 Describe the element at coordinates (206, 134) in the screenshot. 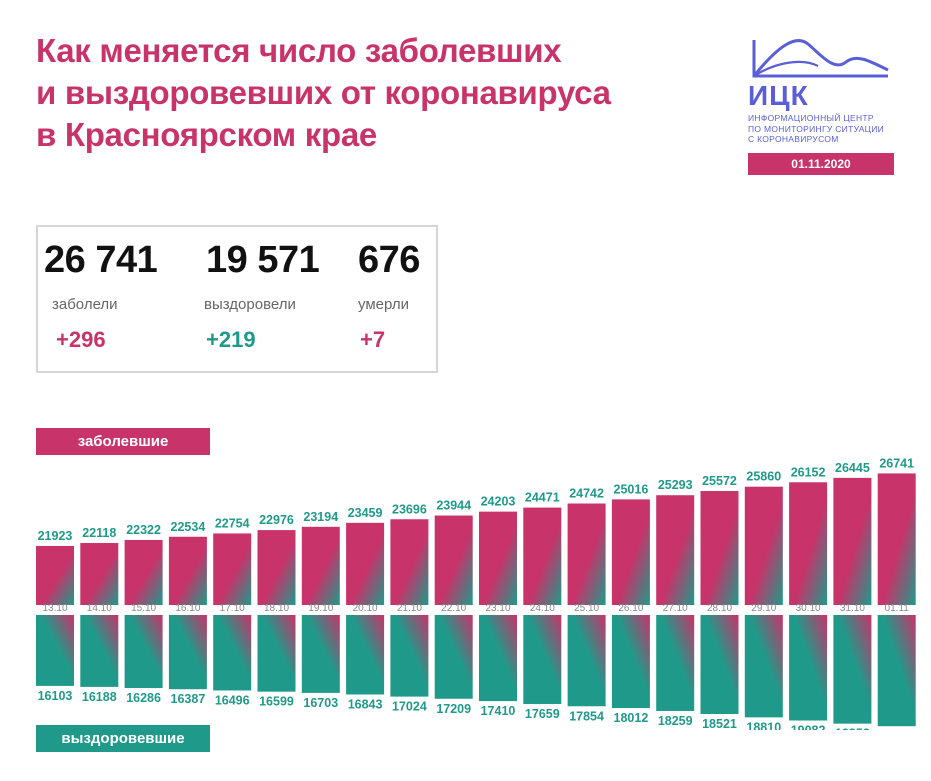

I see `title-line-3: в Красноярском крае` at that location.